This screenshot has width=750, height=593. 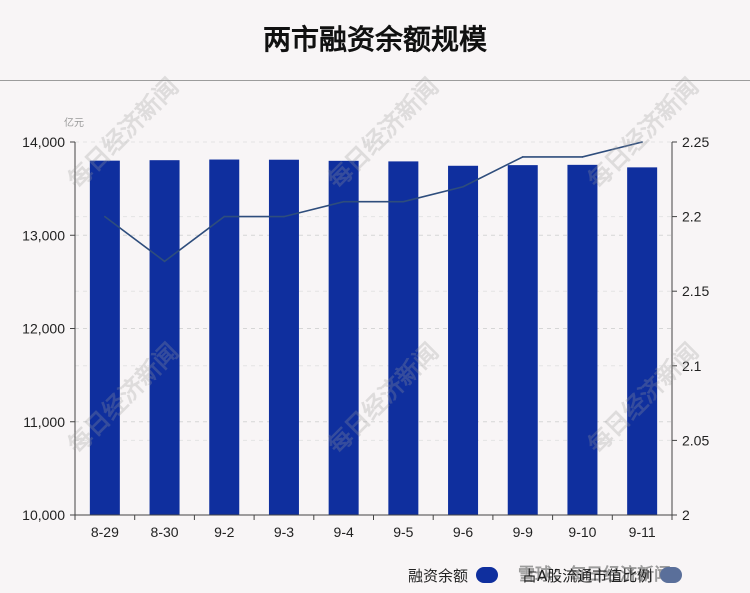 What do you see at coordinates (373, 527) in the screenshot?
I see `x-axis-ticks: 8-29 8-30 9-2 9-3 9-4 9-5 9-6 9-9 9-10 9-11` at bounding box center [373, 527].